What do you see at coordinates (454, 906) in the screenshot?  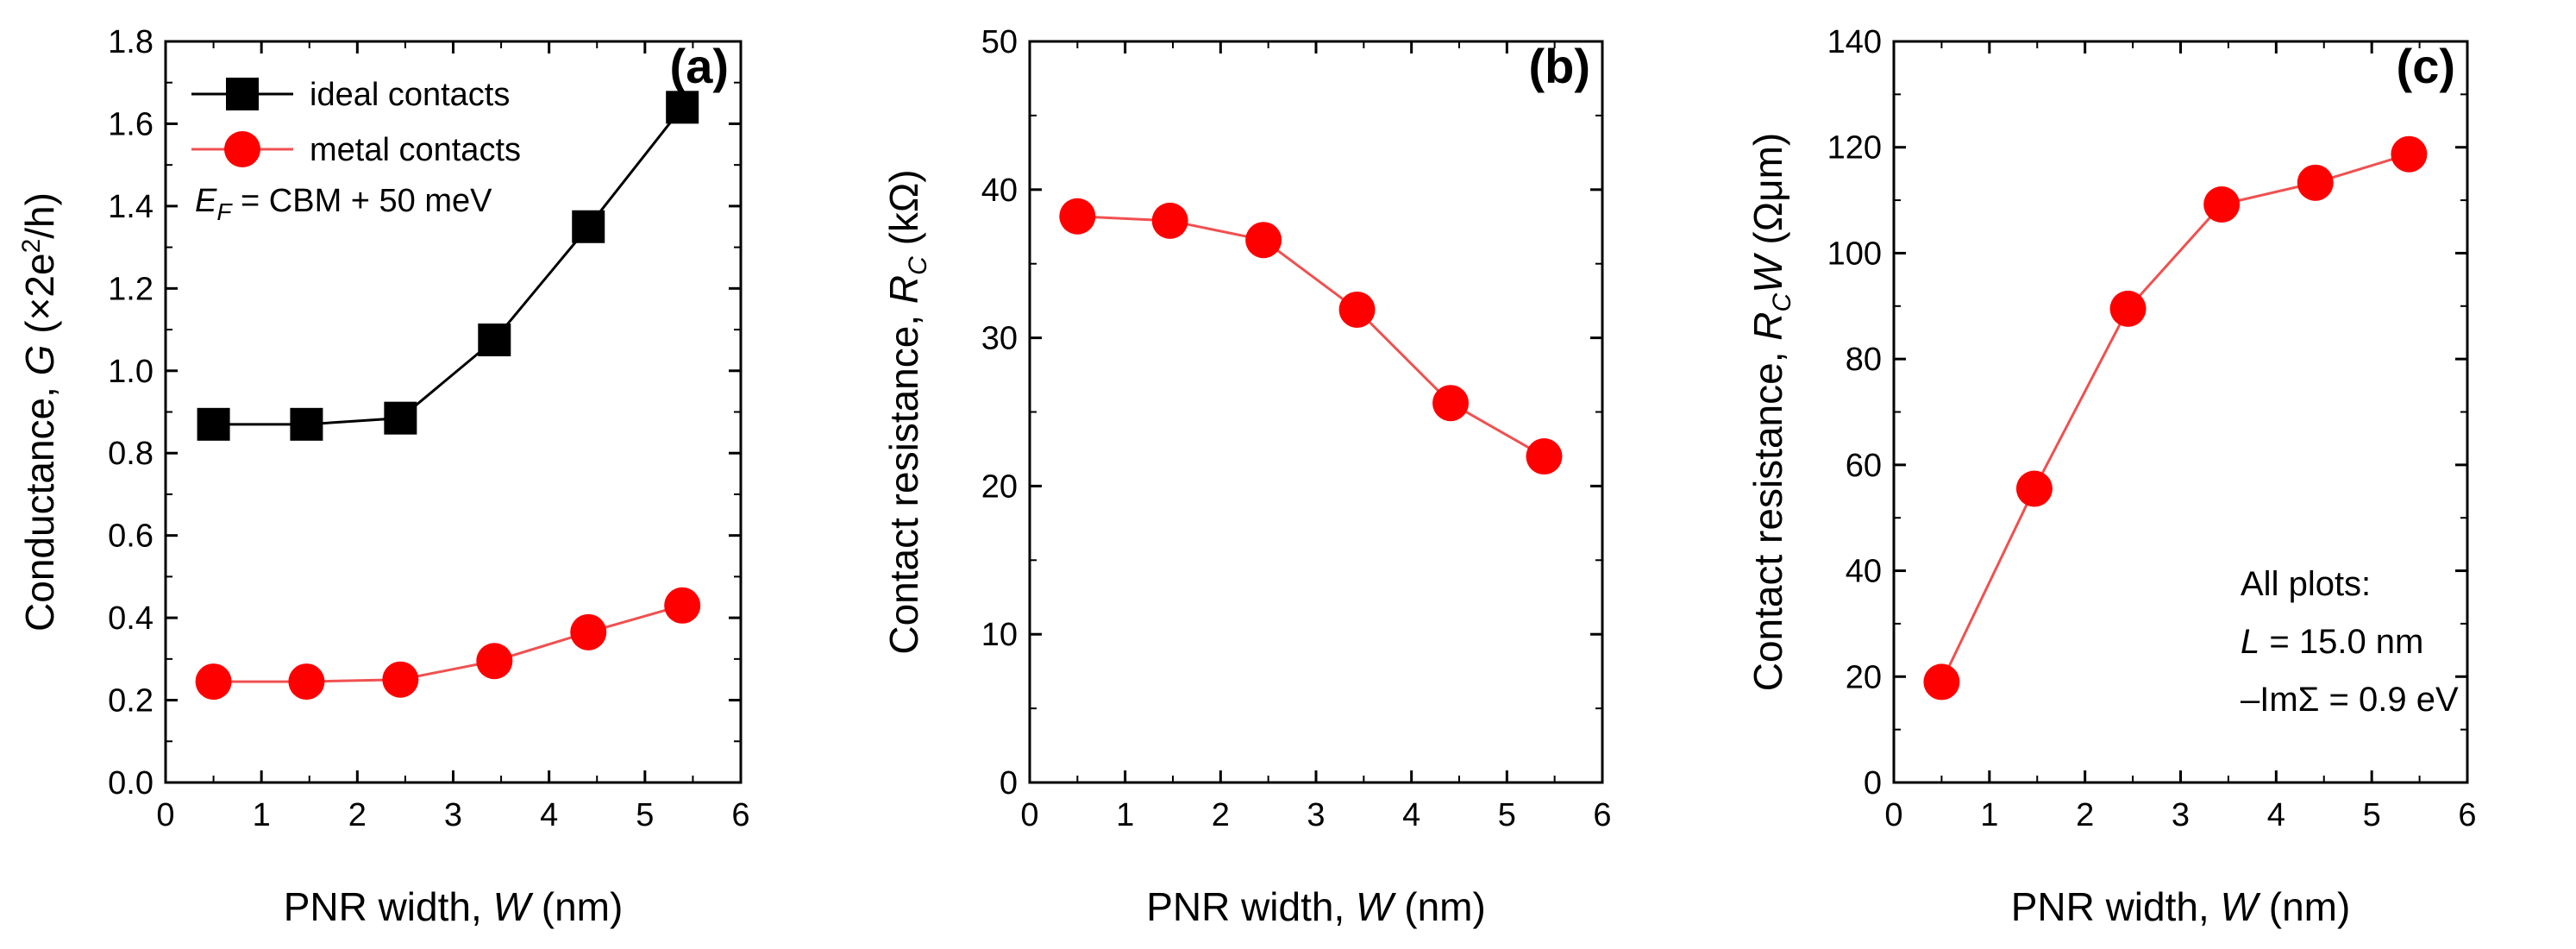 I see `x-axis-title-a: PNR width, W (nm)` at bounding box center [454, 906].